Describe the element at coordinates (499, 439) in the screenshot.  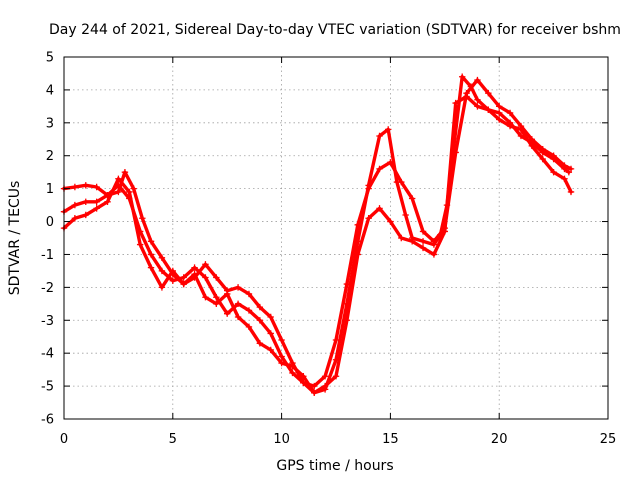
I see `x-tick-label: 20` at that location.